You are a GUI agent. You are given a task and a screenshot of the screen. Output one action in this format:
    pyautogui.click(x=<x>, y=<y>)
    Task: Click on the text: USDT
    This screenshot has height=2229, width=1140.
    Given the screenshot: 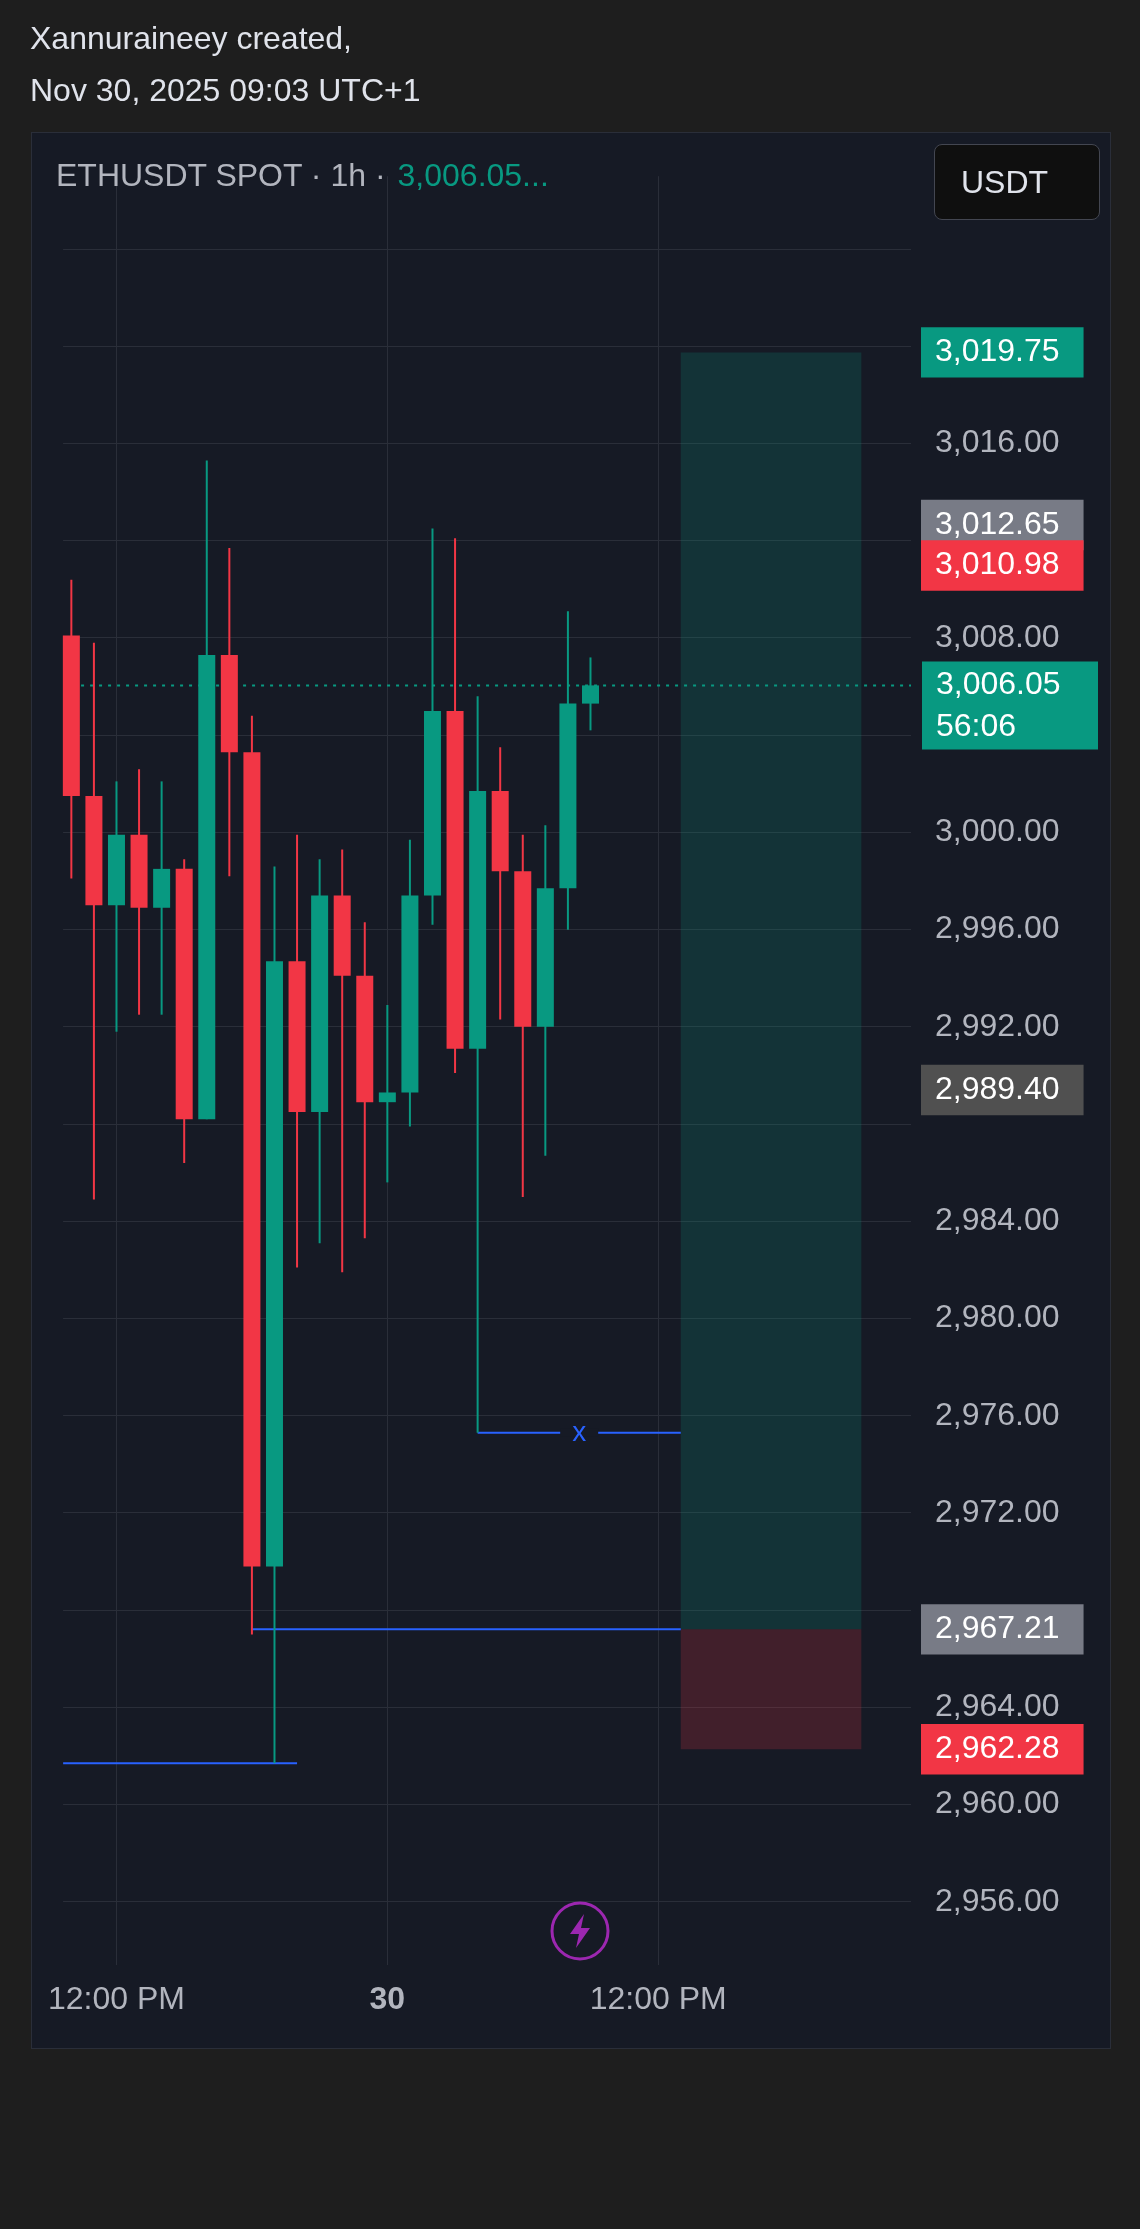 What is the action you would take?
    pyautogui.click(x=1017, y=182)
    